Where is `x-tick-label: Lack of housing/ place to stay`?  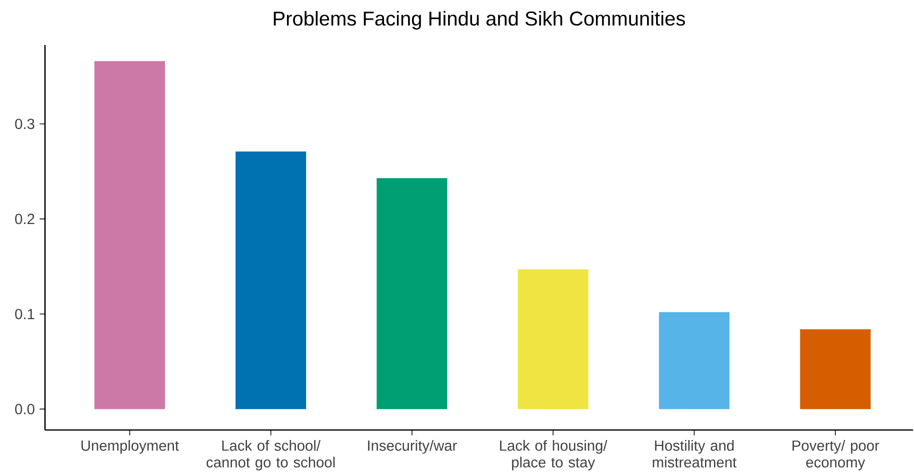 x-tick-label: Lack of housing/ place to stay is located at coordinates (554, 455).